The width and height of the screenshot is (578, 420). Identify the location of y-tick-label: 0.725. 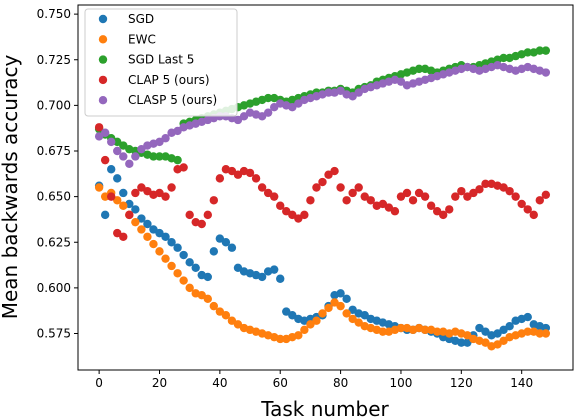
(54, 60).